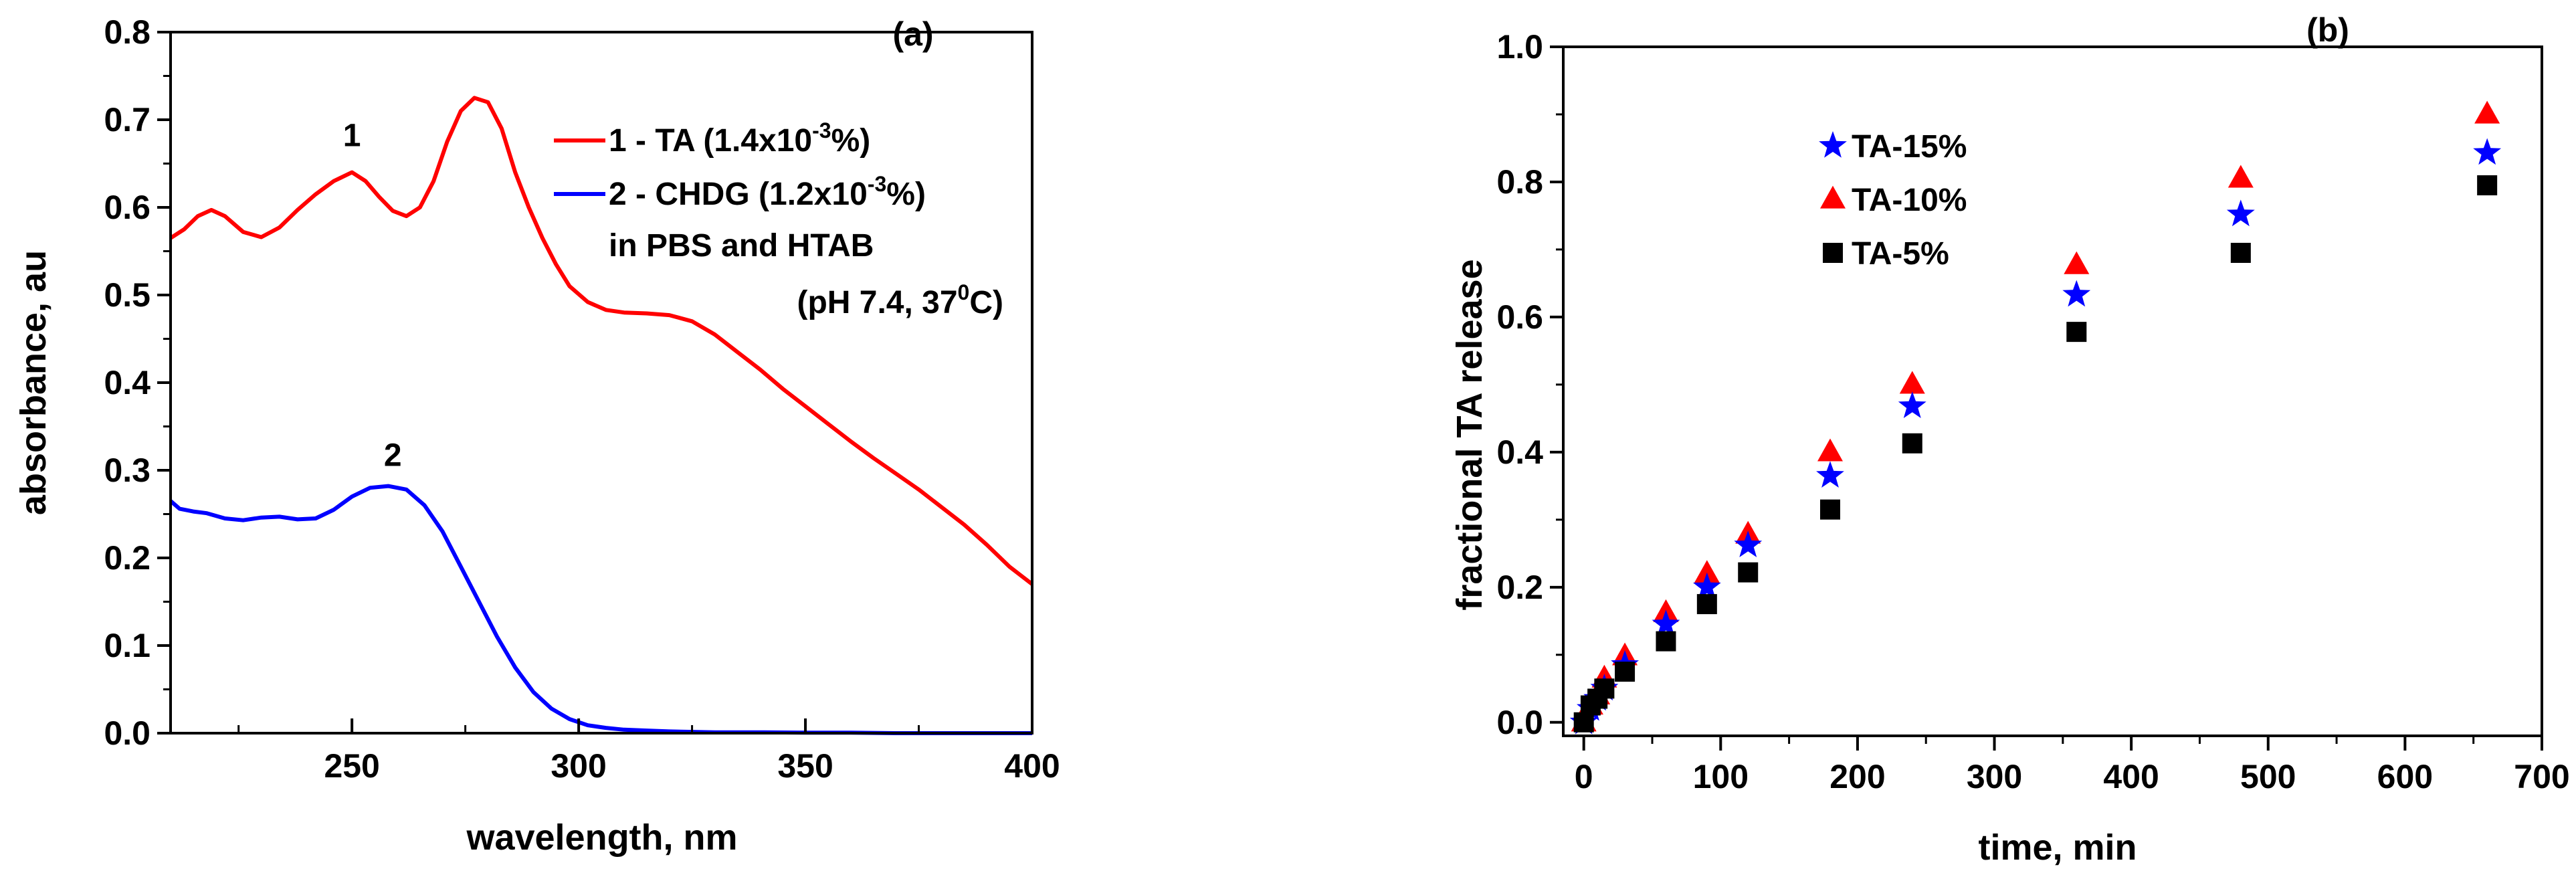 Image resolution: width=2576 pixels, height=881 pixels. I want to click on panel-b-y-tick-label: 0.2, so click(1519, 587).